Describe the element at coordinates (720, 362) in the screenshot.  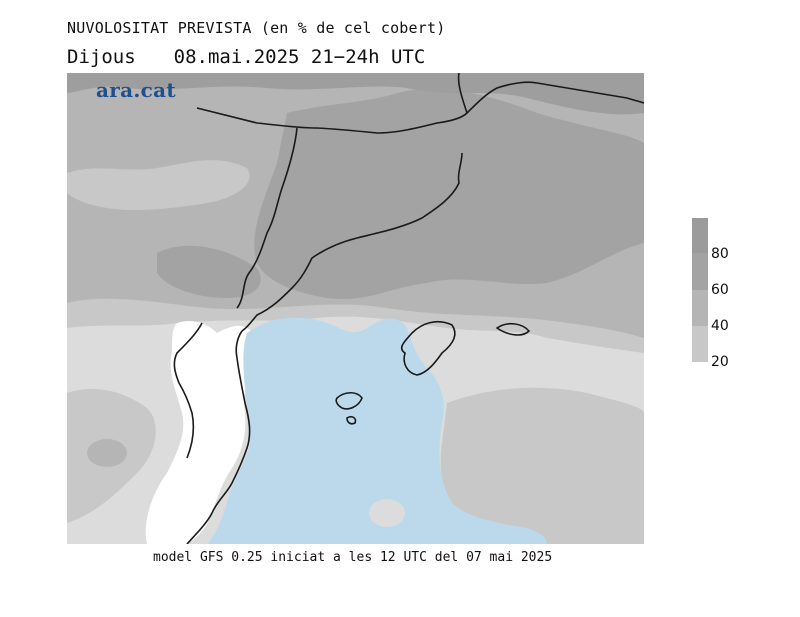
I see `legend-label-20: 20` at that location.